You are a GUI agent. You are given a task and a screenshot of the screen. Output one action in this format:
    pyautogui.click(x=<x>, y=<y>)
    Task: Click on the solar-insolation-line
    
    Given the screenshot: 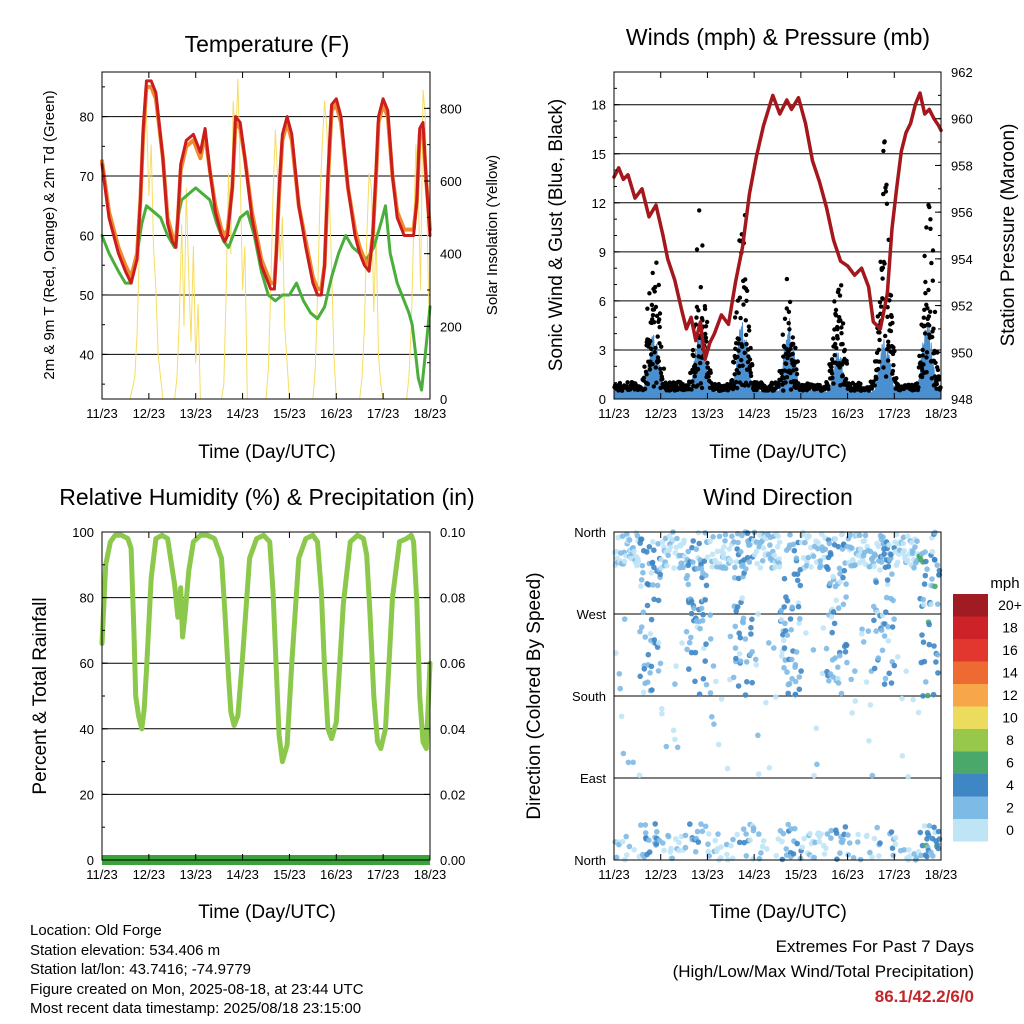 What is the action you would take?
    pyautogui.click(x=280, y=239)
    